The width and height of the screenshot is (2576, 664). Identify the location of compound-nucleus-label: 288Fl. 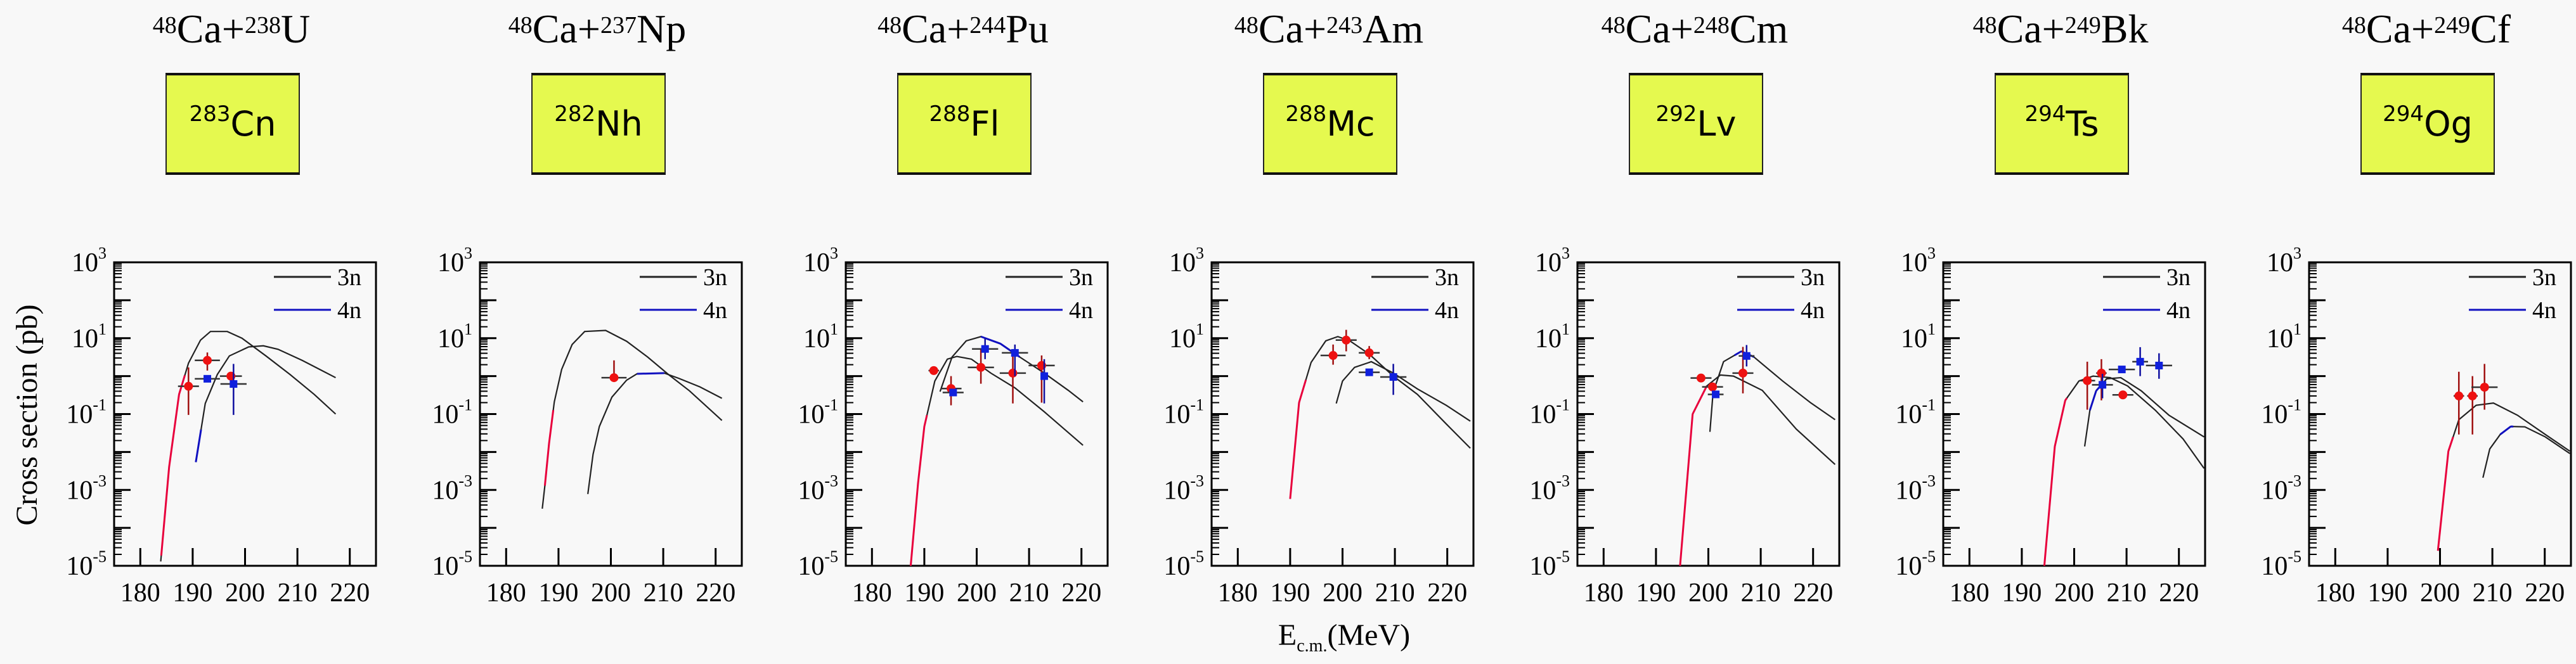
(964, 122).